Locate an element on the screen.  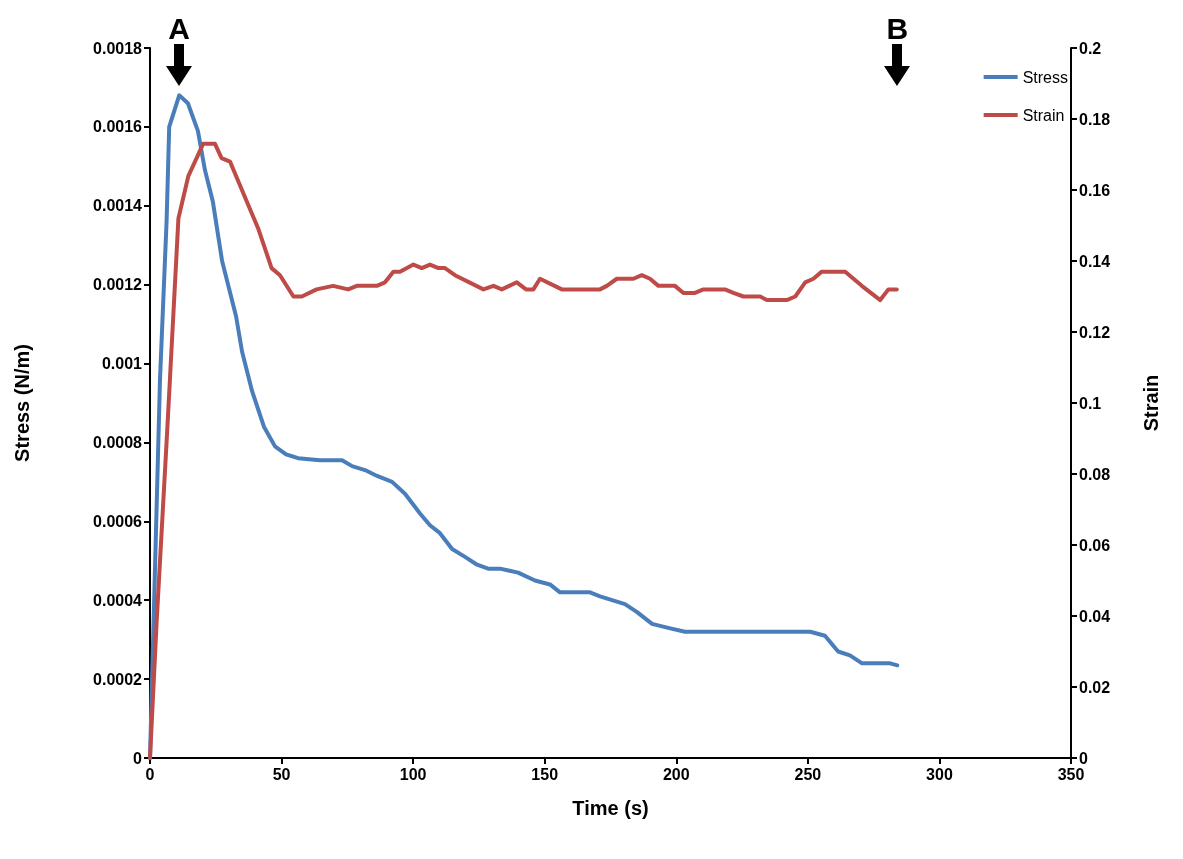
y2-tick-label: 0.1 is located at coordinates (1090, 403).